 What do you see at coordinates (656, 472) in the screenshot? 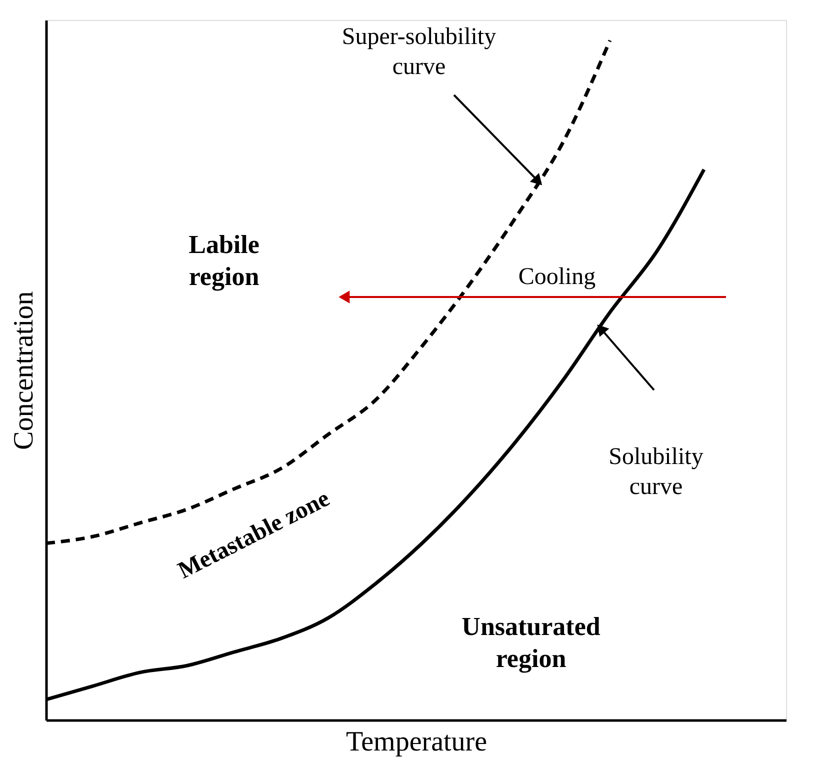
I see `annotation: Solubility curve` at bounding box center [656, 472].